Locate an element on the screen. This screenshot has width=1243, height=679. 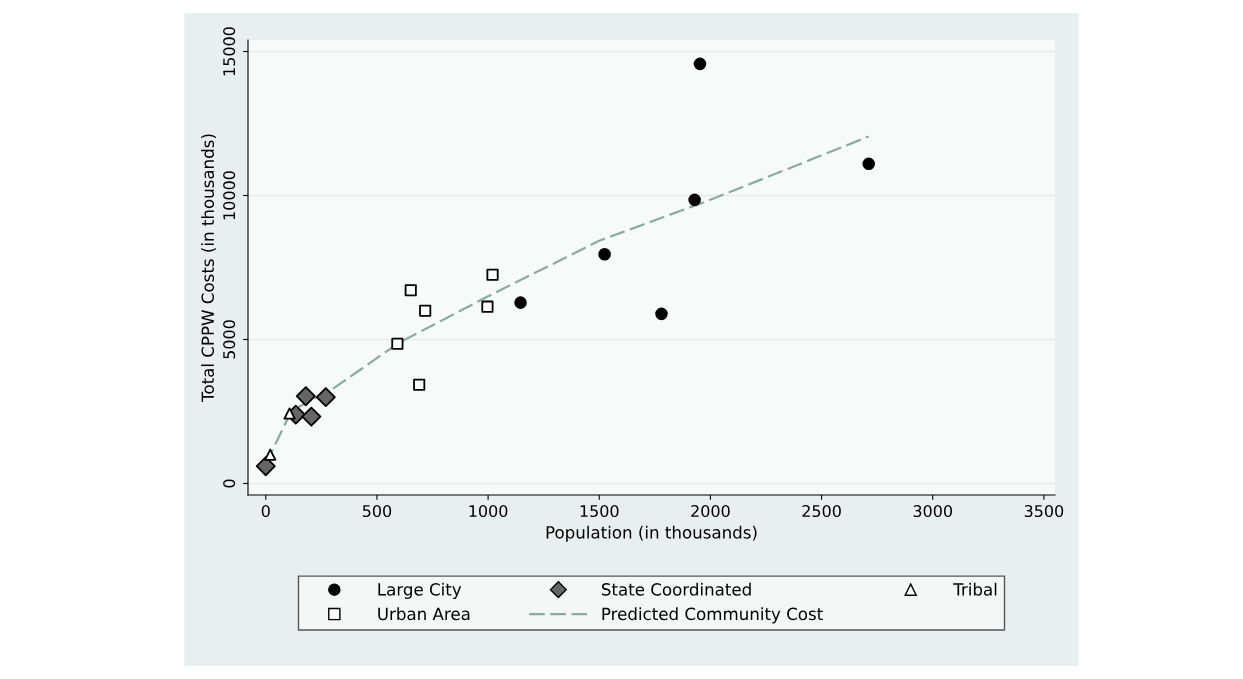
legend-label: Tribal is located at coordinates (975, 589).